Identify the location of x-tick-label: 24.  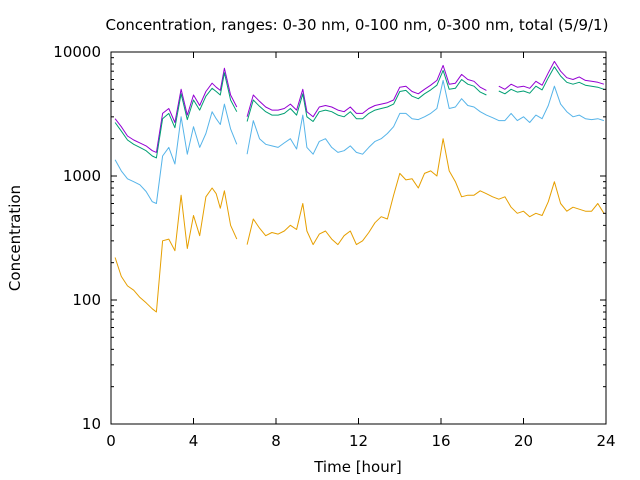
(605, 441).